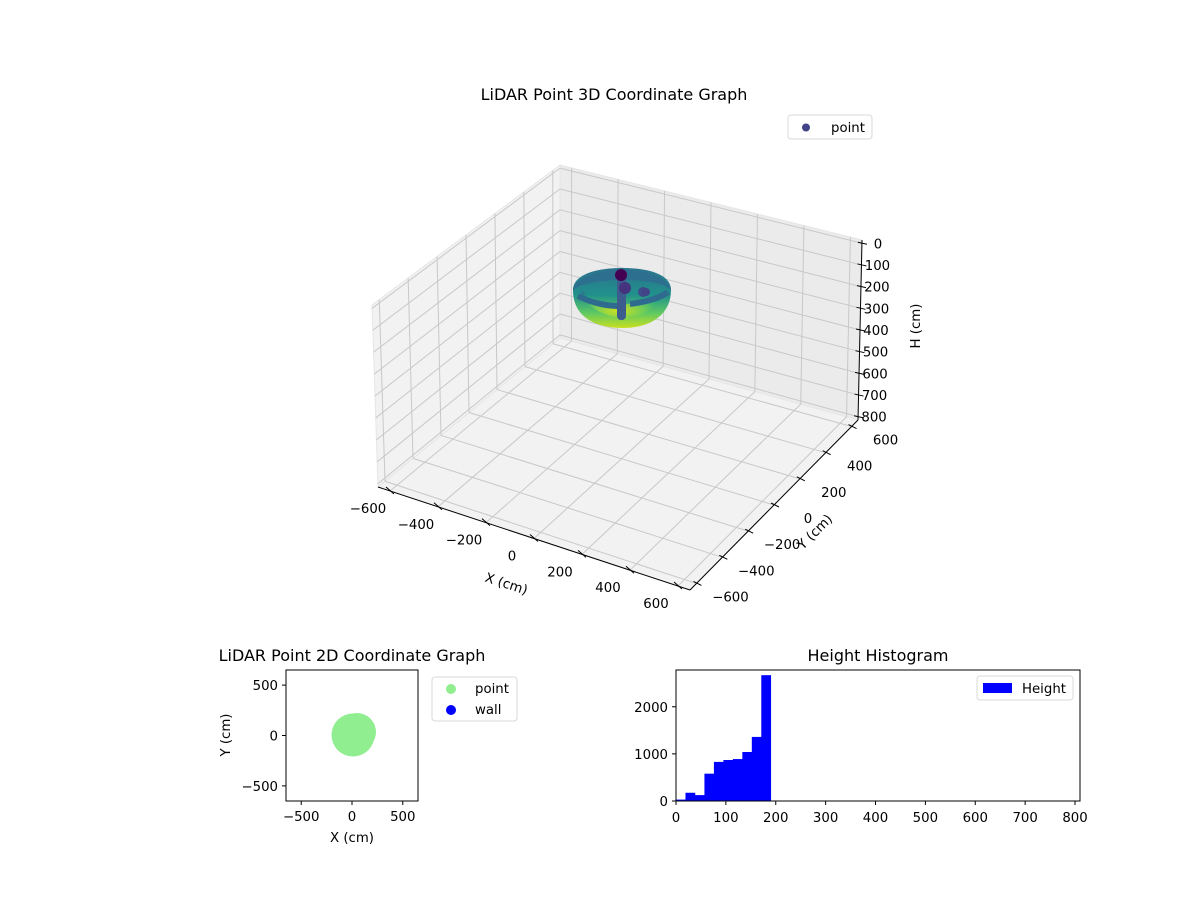 The height and width of the screenshot is (900, 1200). I want to click on x-tick-label: 700, so click(1024, 818).